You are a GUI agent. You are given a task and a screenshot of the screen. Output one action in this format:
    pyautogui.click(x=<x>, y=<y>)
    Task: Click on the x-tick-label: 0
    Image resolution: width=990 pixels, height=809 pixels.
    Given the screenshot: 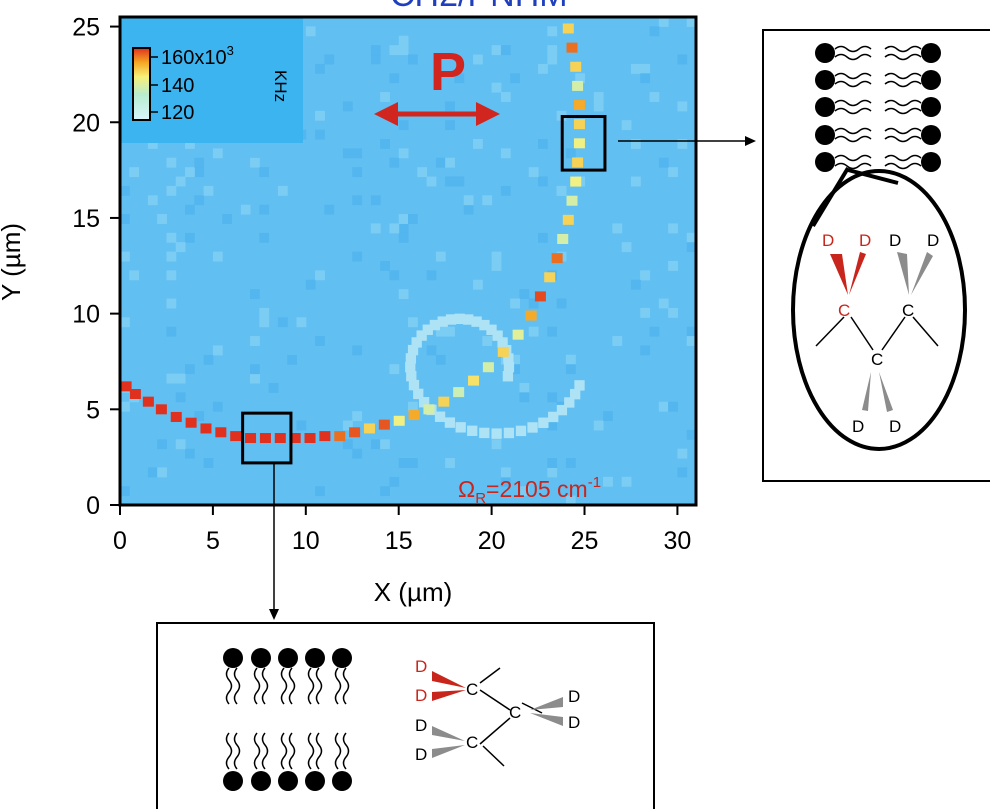 What is the action you would take?
    pyautogui.click(x=120, y=541)
    